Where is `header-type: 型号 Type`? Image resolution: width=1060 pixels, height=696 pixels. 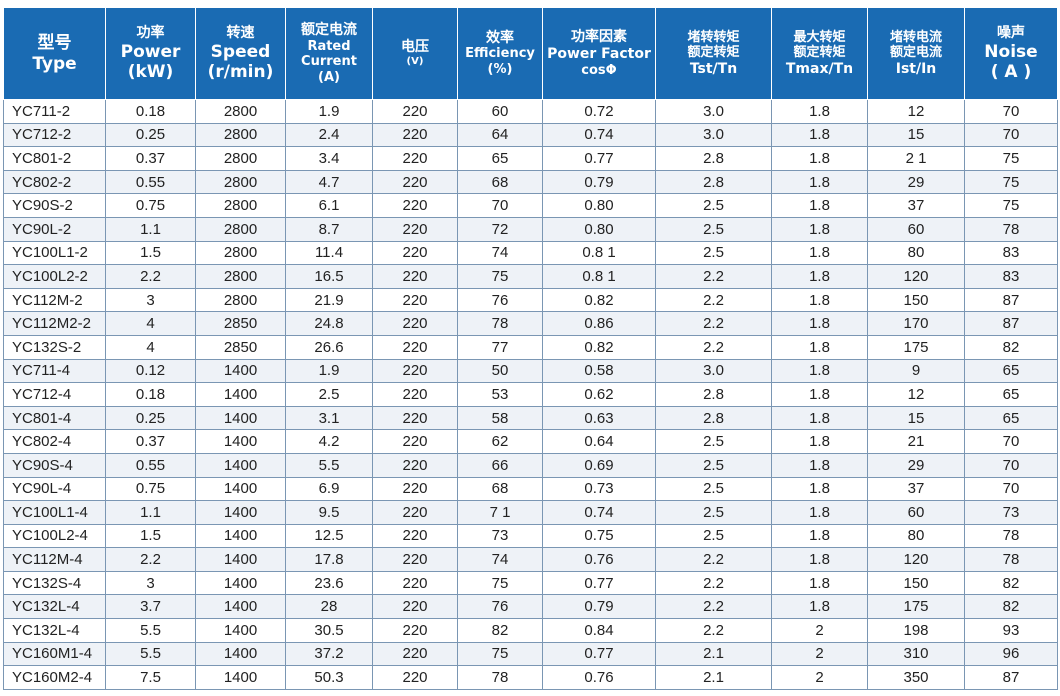 header-type: 型号 Type is located at coordinates (54, 53).